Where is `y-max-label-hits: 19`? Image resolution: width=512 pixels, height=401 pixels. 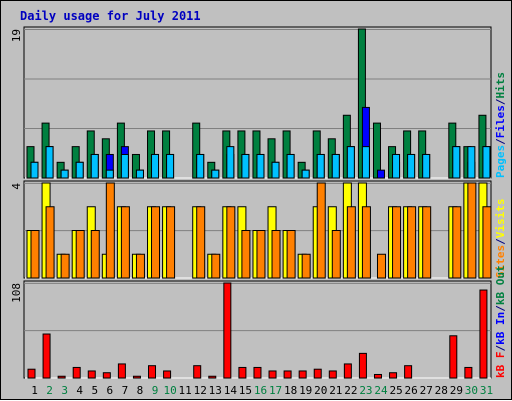 y-max-label-hits: 19 is located at coordinates (16, 35).